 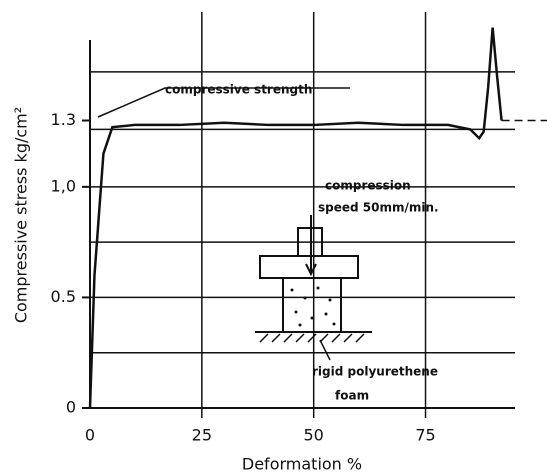 I want to click on annotation: foam, so click(x=352, y=396).